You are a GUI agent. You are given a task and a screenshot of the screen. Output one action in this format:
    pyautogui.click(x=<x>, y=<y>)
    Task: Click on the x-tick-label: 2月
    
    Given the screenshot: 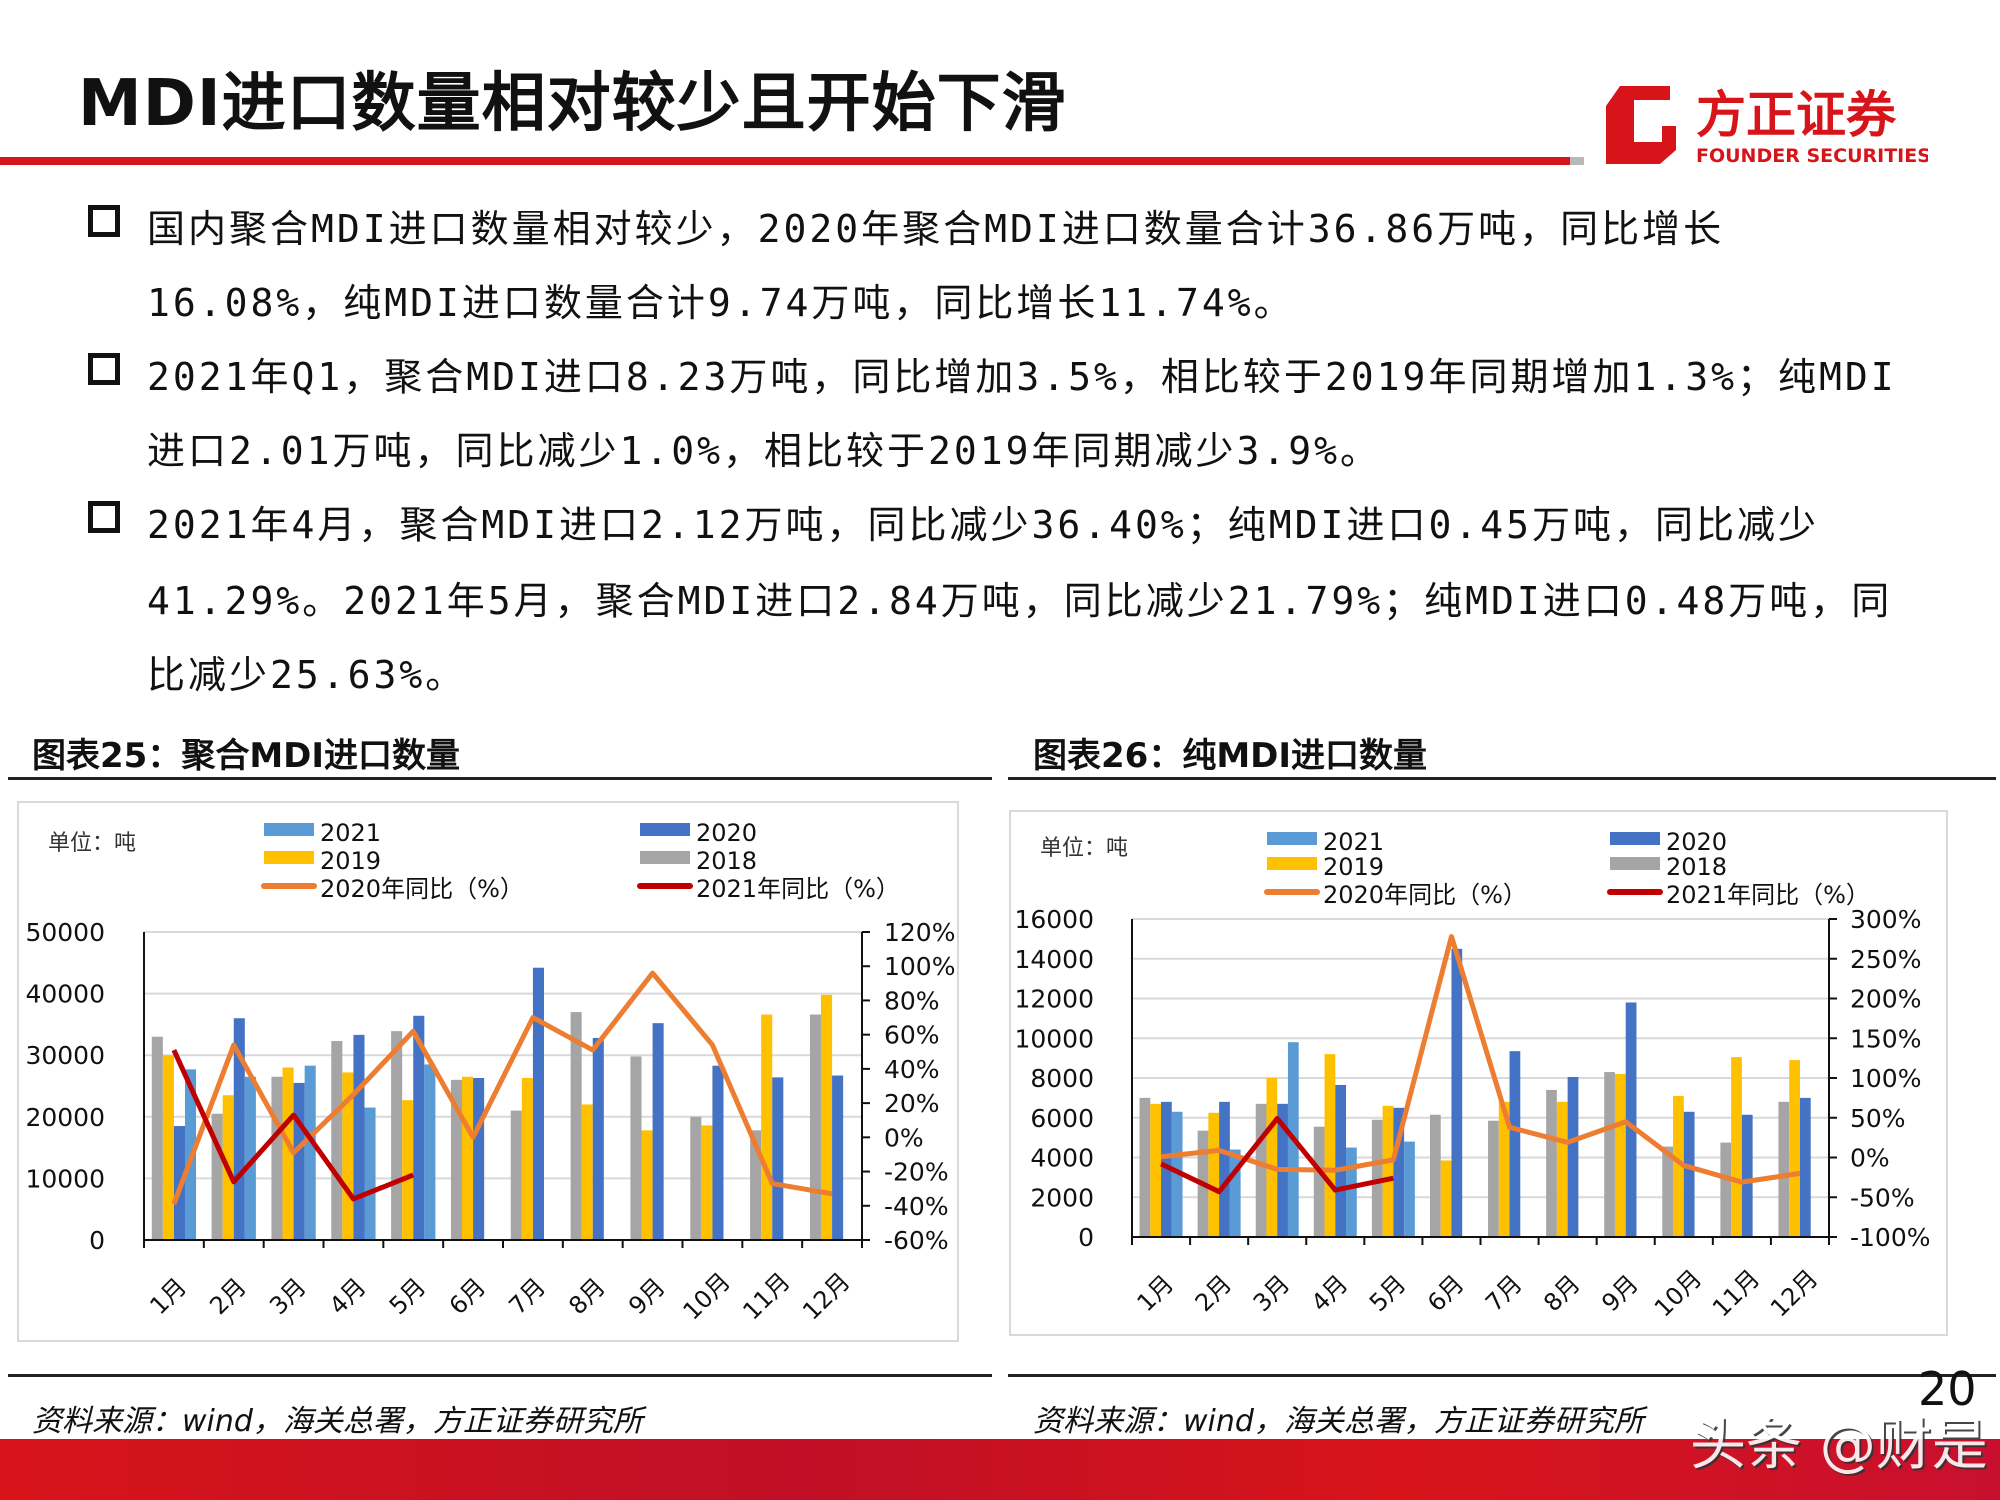 What is the action you would take?
    pyautogui.click(x=1214, y=1294)
    